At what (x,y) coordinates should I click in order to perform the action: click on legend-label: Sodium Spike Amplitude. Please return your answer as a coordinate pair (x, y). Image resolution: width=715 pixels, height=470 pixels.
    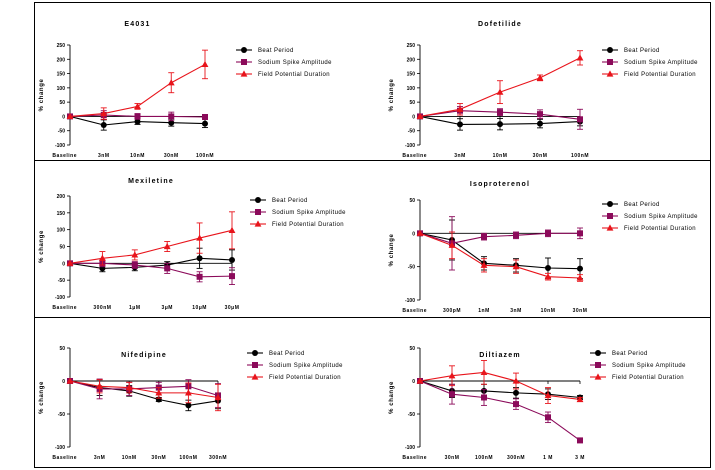
    Looking at the image, I should click on (661, 63).